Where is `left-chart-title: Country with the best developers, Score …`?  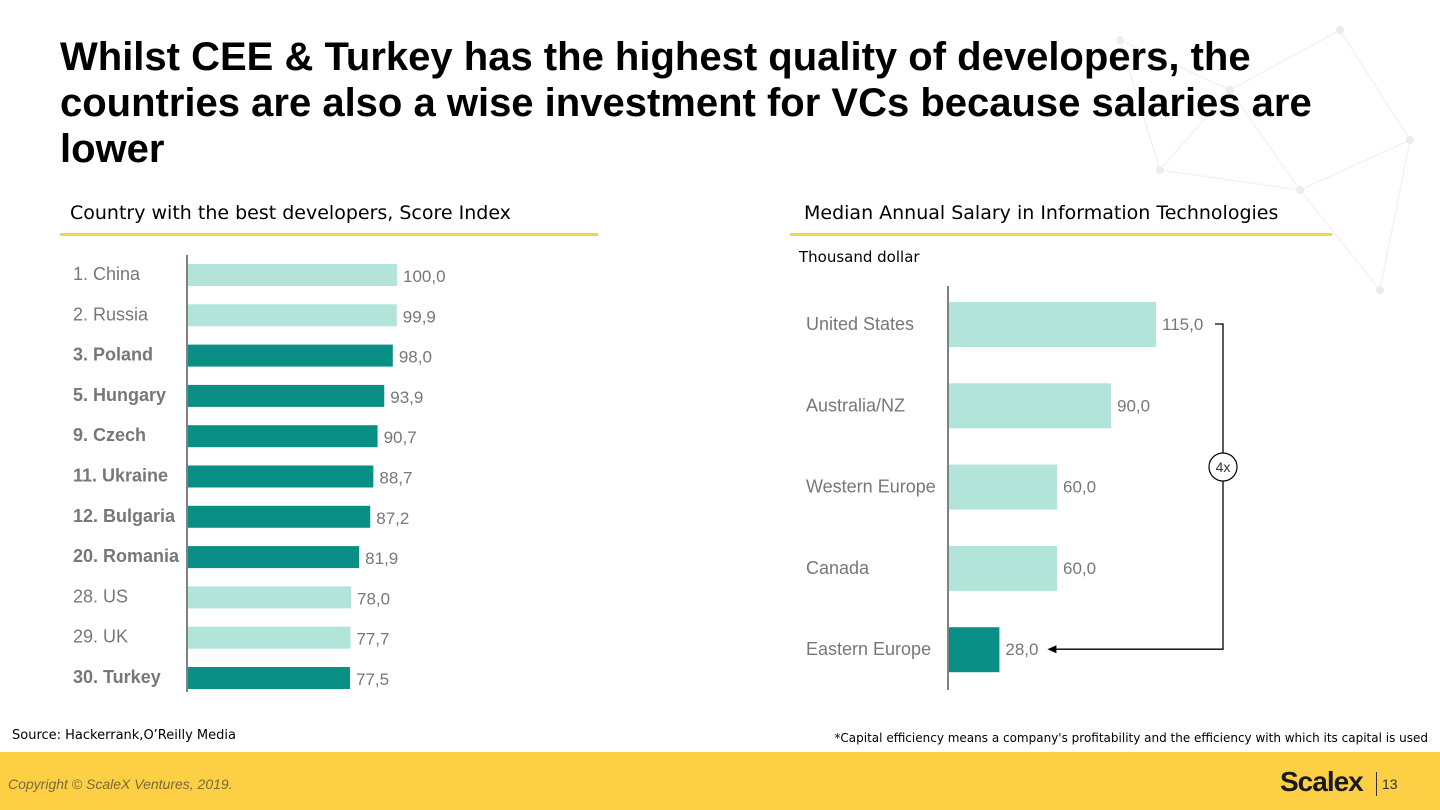 left-chart-title: Country with the best developers, Score … is located at coordinates (290, 213).